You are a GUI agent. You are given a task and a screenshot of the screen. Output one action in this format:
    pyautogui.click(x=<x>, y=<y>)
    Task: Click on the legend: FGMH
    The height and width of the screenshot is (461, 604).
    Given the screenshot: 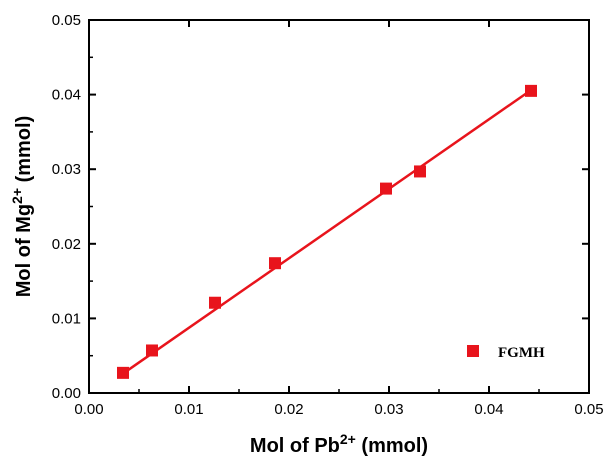 What is the action you would take?
    pyautogui.click(x=506, y=353)
    